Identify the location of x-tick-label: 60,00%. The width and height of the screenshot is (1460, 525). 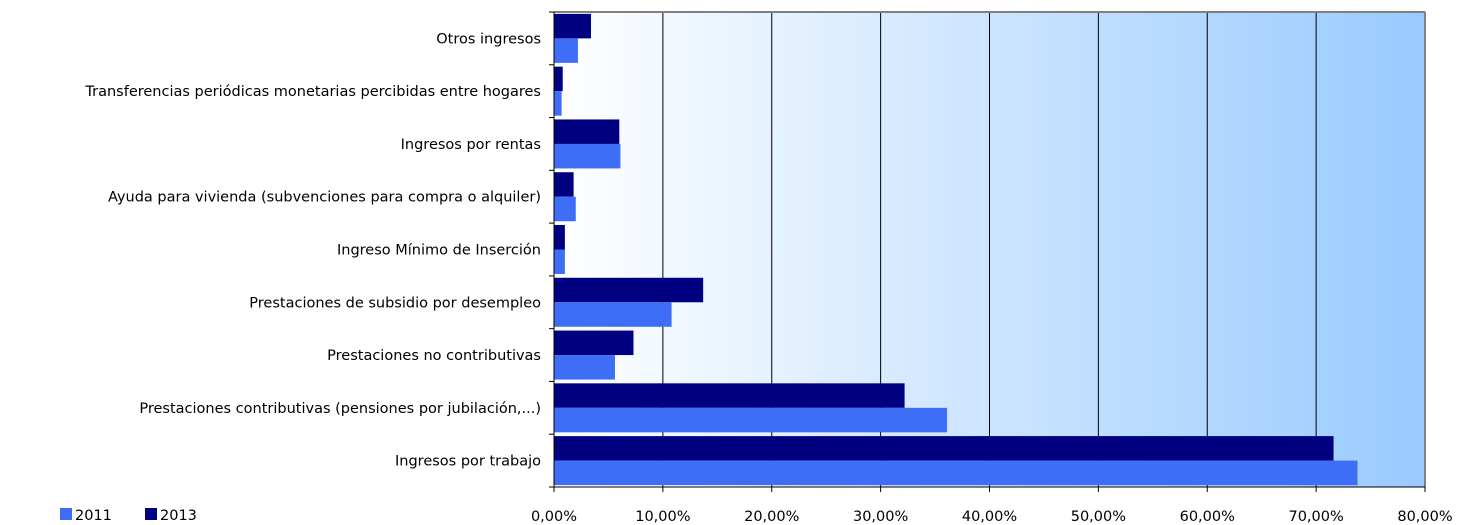
(1207, 517).